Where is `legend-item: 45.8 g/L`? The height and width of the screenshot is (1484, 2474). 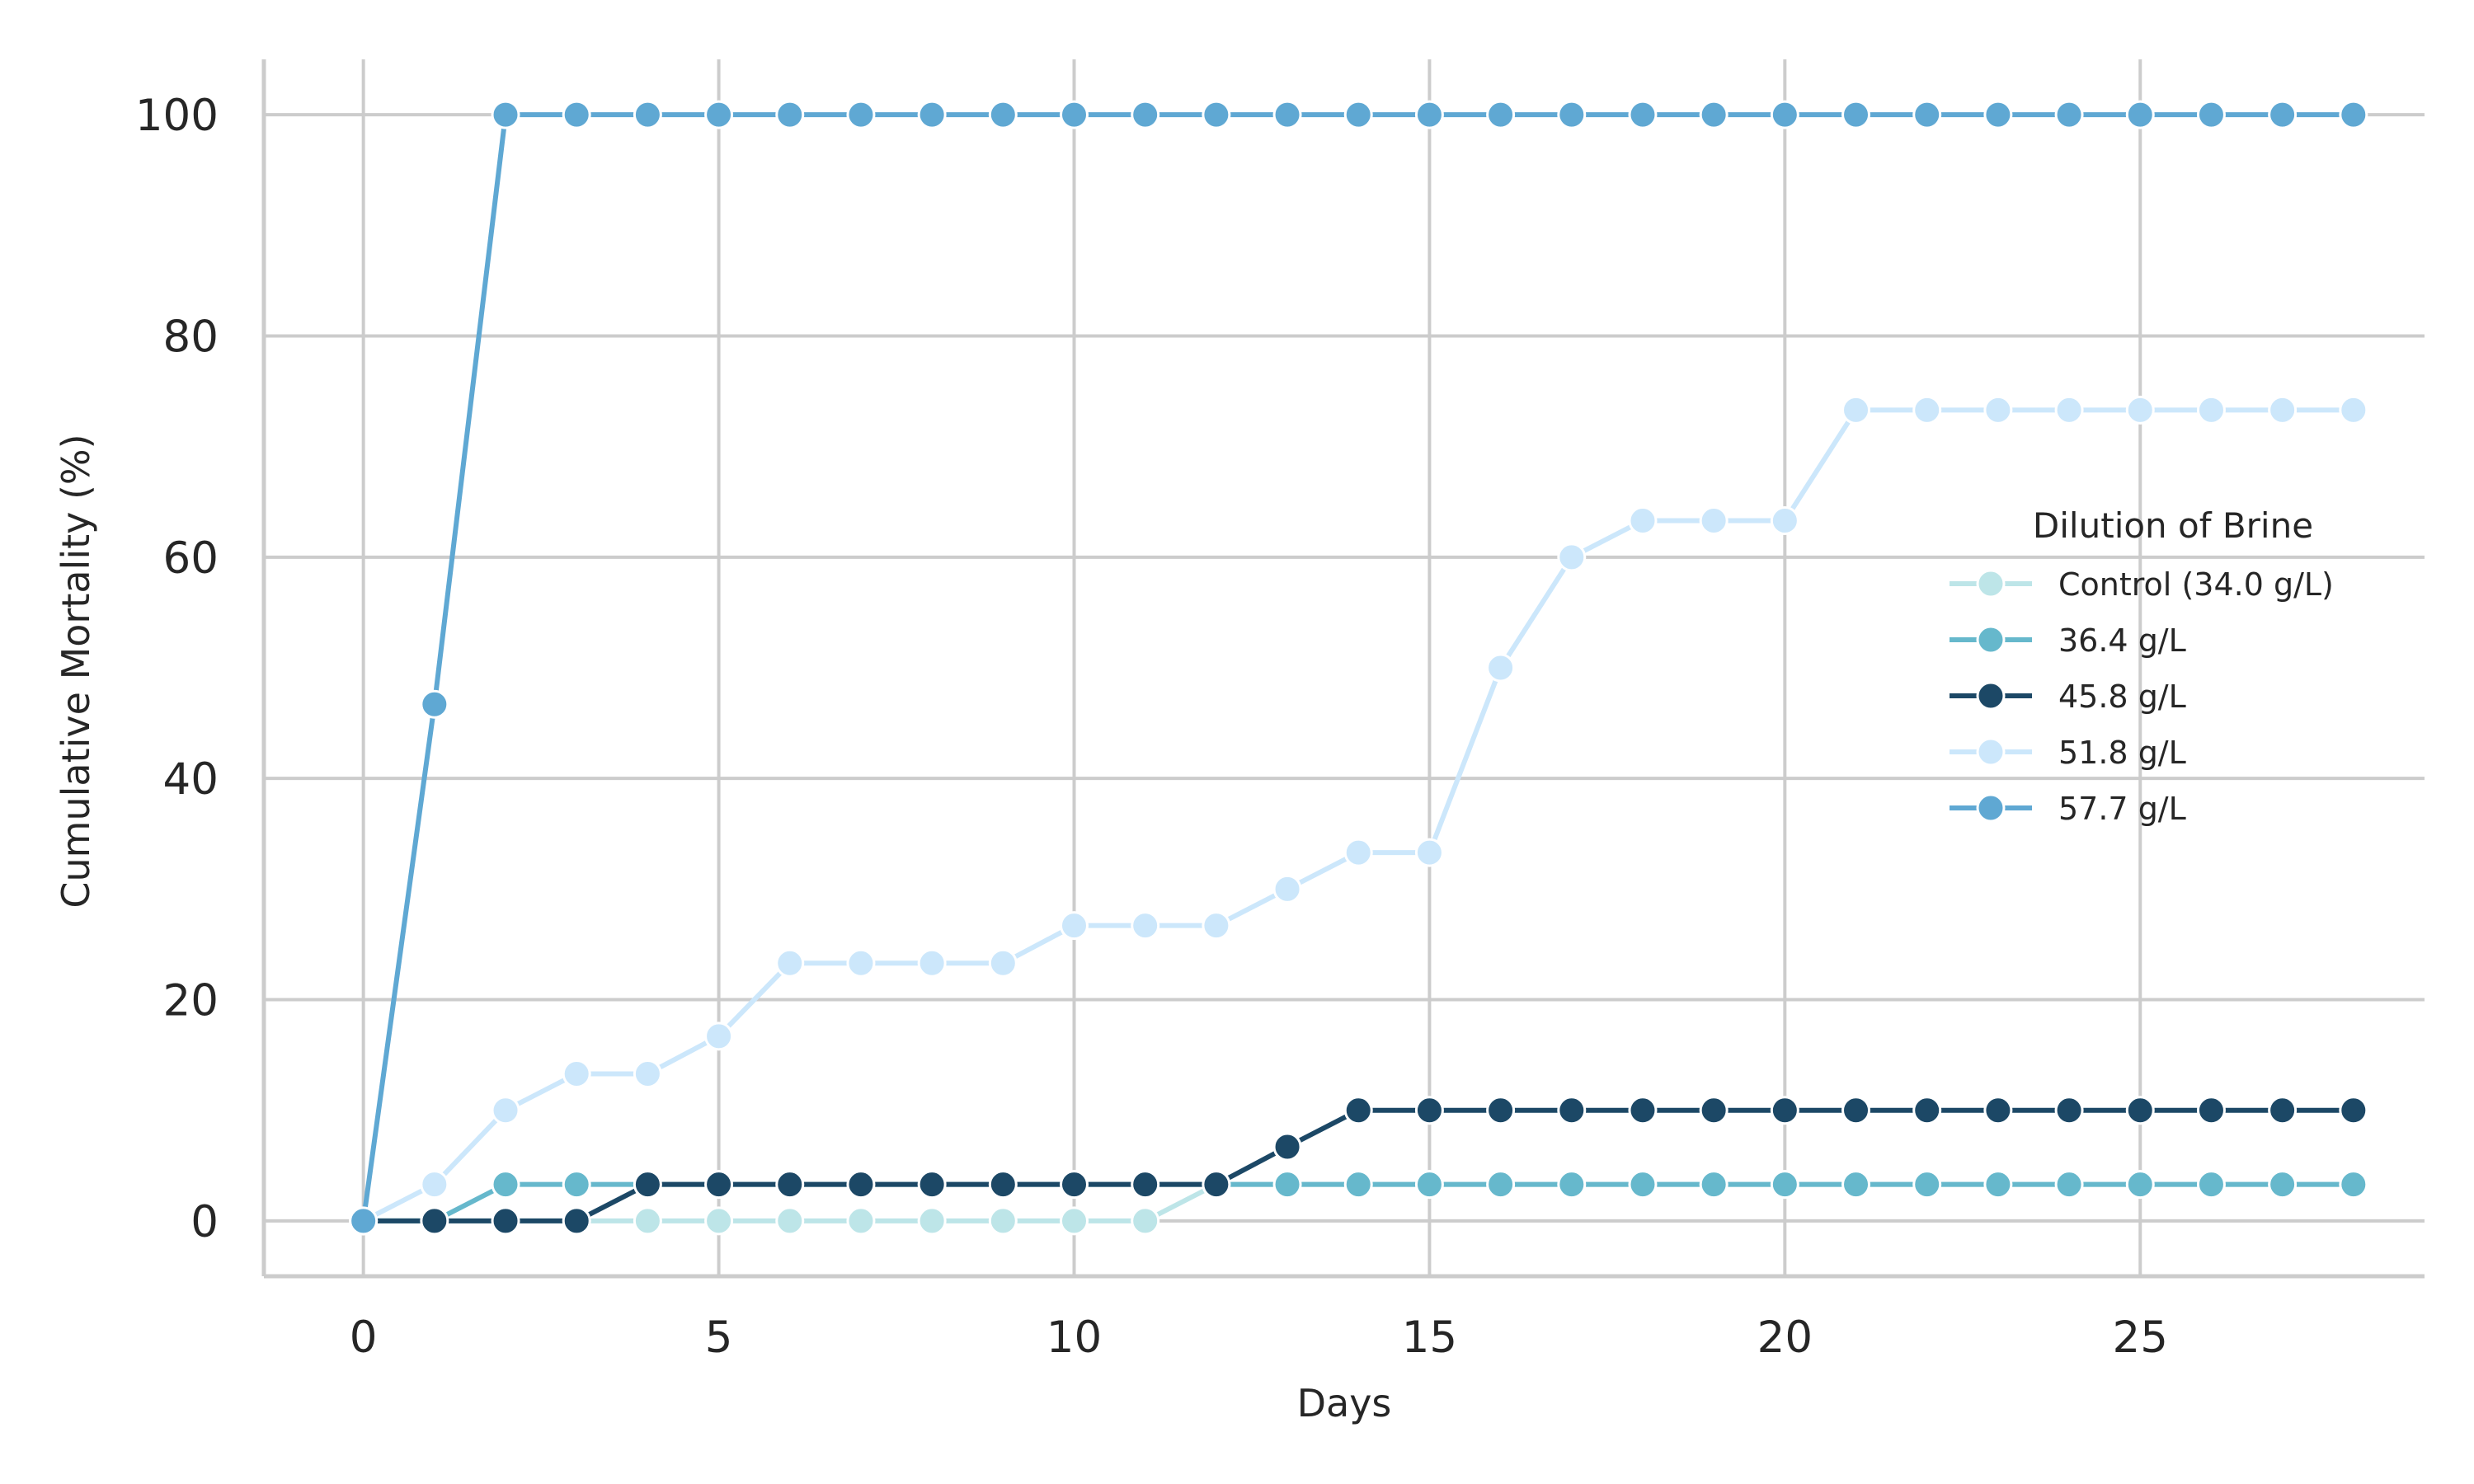
legend-item: 45.8 g/L is located at coordinates (2068, 697).